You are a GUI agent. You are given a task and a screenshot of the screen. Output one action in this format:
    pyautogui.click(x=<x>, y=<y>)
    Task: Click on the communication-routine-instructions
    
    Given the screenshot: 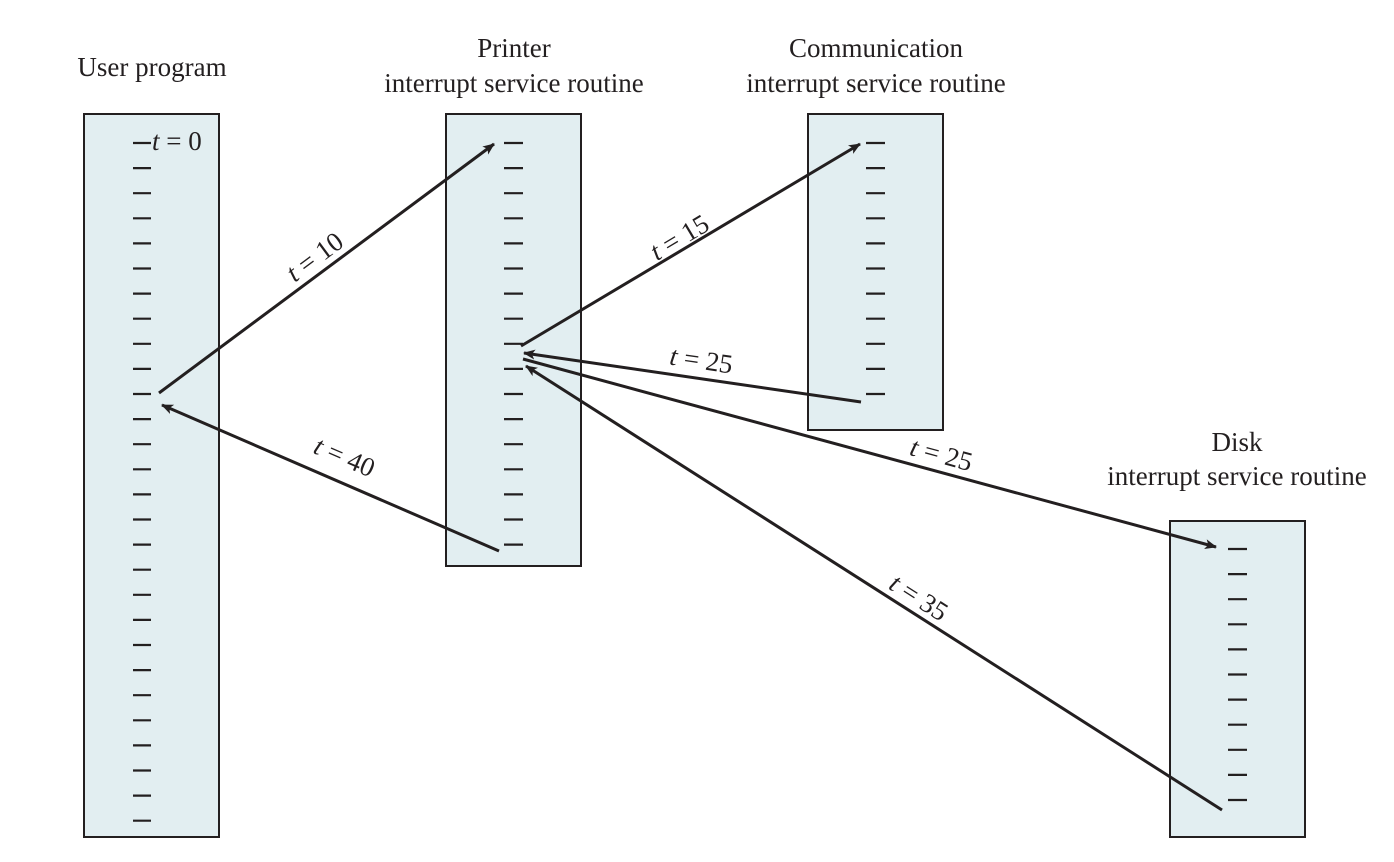 What is the action you would take?
    pyautogui.click(x=875, y=268)
    